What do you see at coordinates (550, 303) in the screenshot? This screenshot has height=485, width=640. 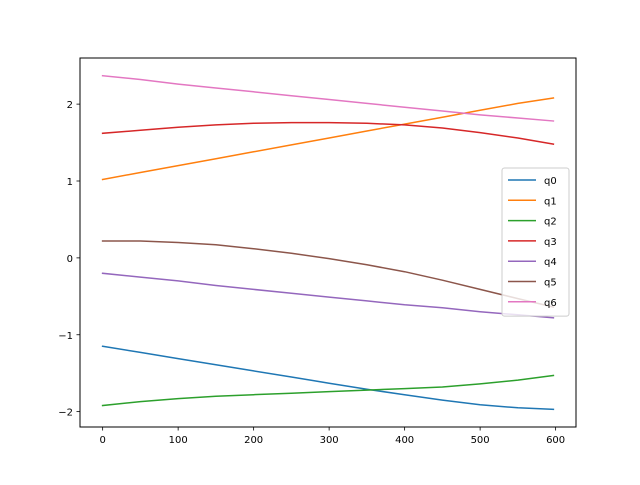 I see `legend-label-q6: q6` at bounding box center [550, 303].